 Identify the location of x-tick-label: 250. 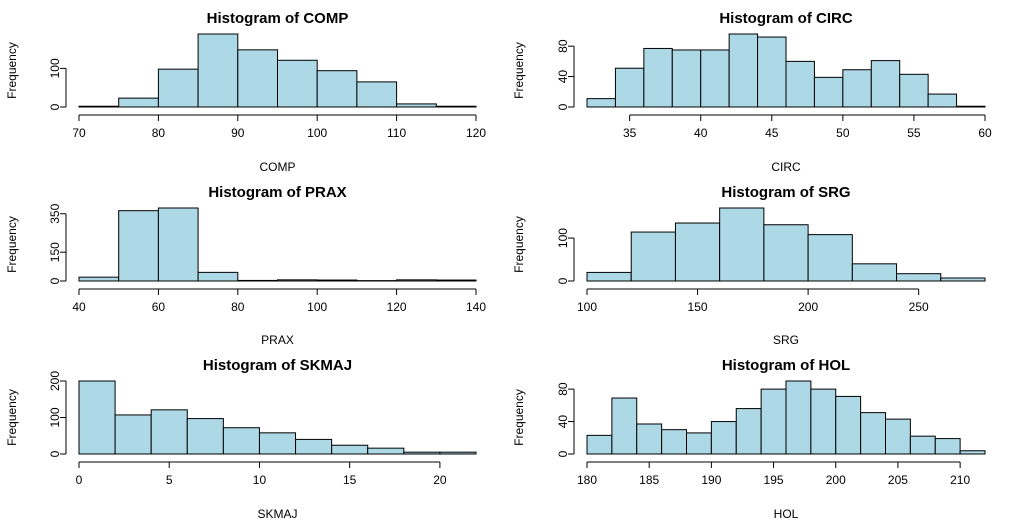
(919, 307).